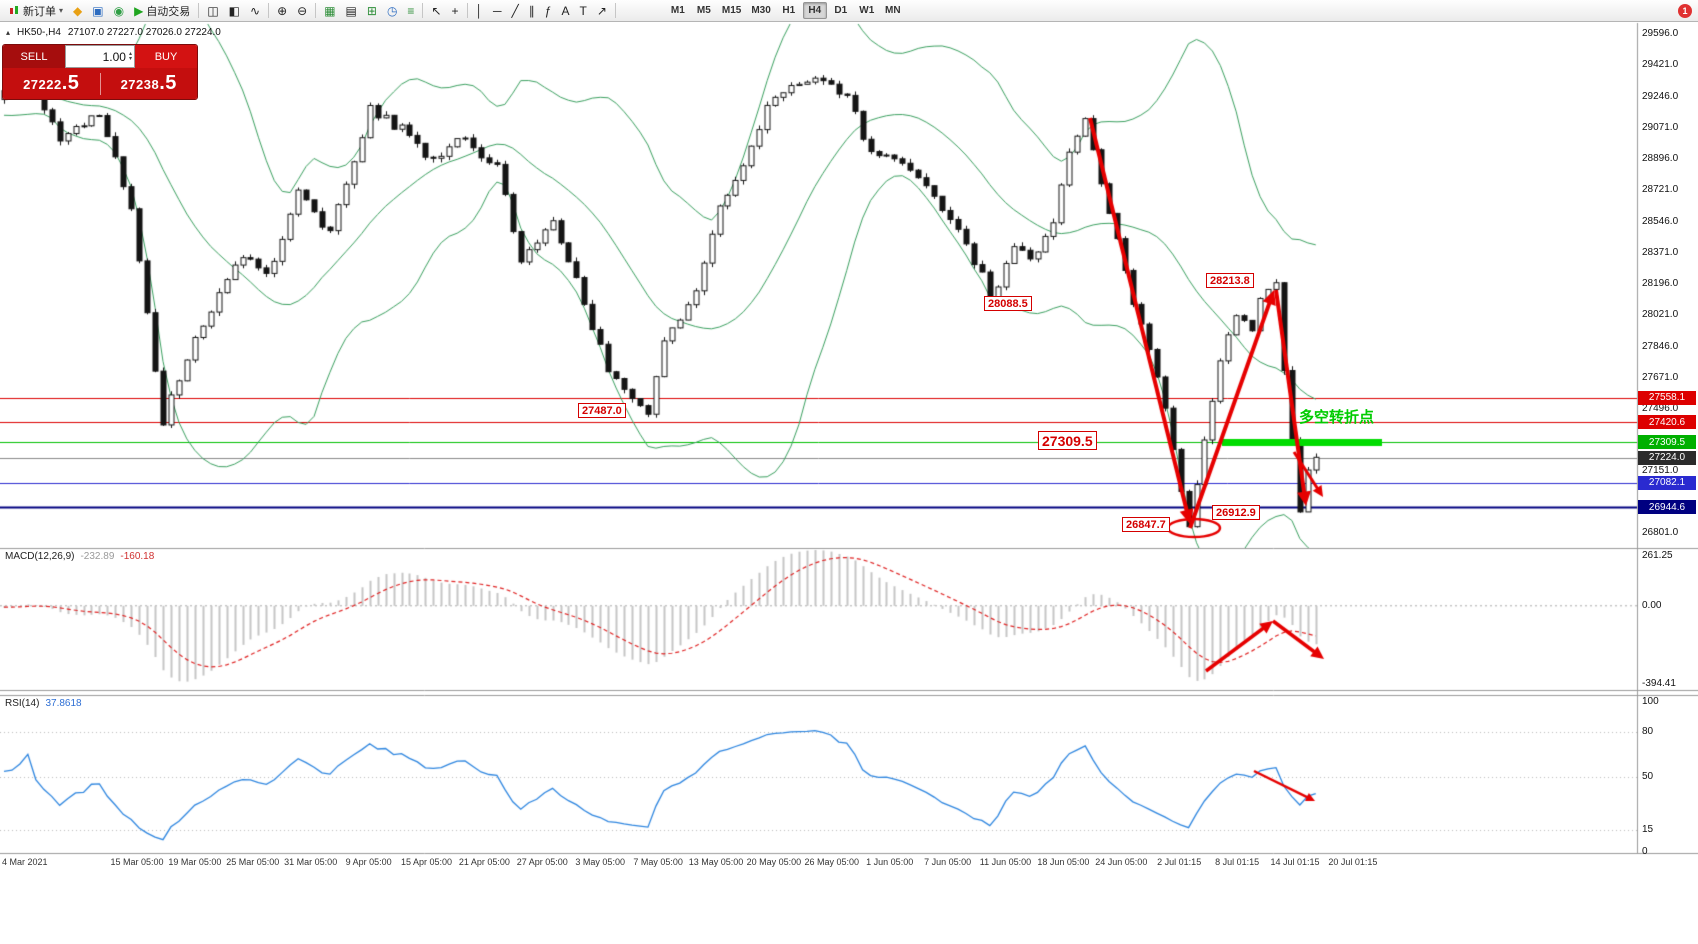 The height and width of the screenshot is (944, 1698). What do you see at coordinates (100, 83) in the screenshot?
I see `panel-divider` at bounding box center [100, 83].